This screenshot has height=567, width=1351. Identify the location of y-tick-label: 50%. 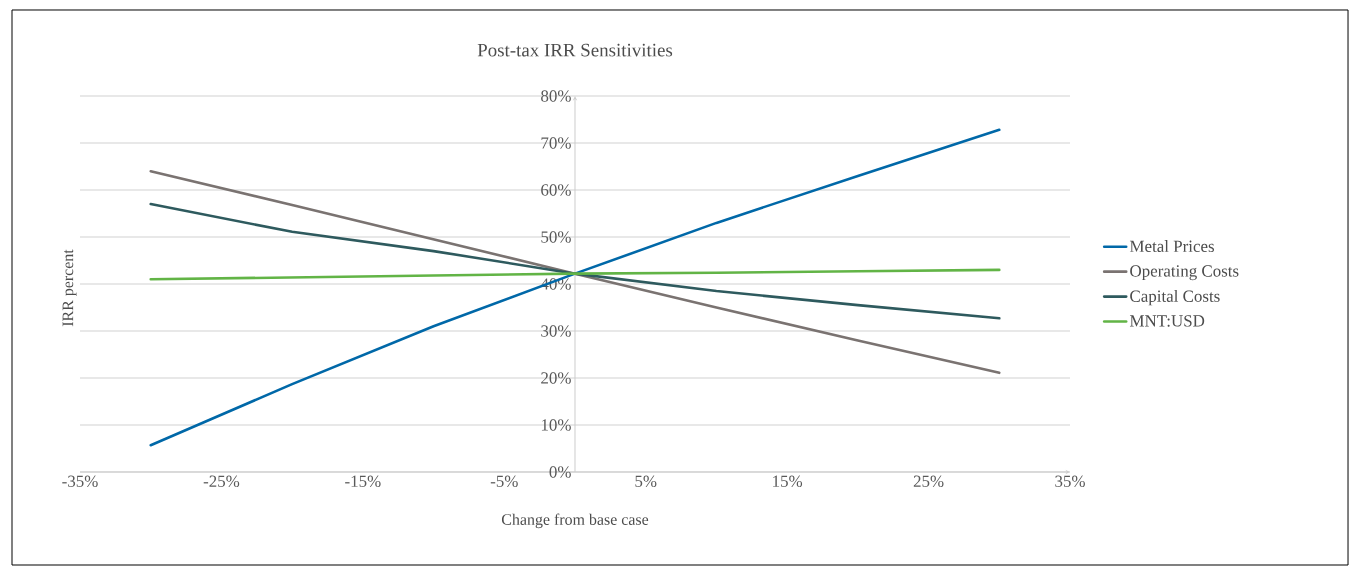
(556, 237).